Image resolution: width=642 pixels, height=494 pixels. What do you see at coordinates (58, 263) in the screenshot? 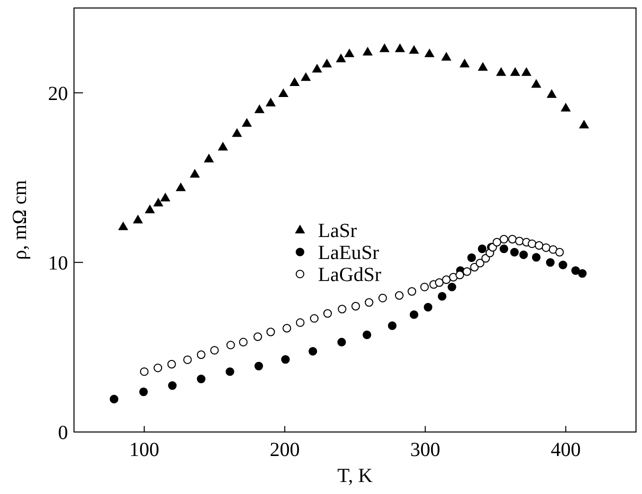
I see `y-tick-label: 10` at bounding box center [58, 263].